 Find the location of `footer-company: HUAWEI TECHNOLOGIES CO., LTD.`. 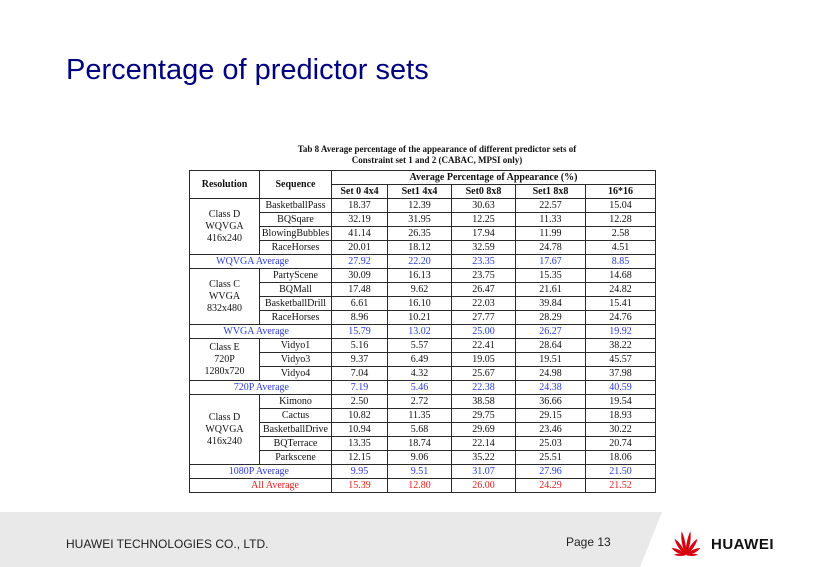

footer-company: HUAWEI TECHNOLOGIES CO., LTD. is located at coordinates (167, 544).